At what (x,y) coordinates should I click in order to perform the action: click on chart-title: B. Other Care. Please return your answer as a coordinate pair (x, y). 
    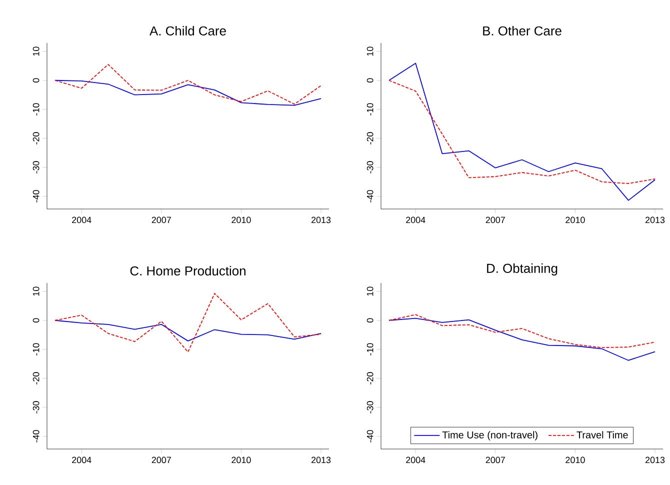
    Looking at the image, I should click on (522, 31).